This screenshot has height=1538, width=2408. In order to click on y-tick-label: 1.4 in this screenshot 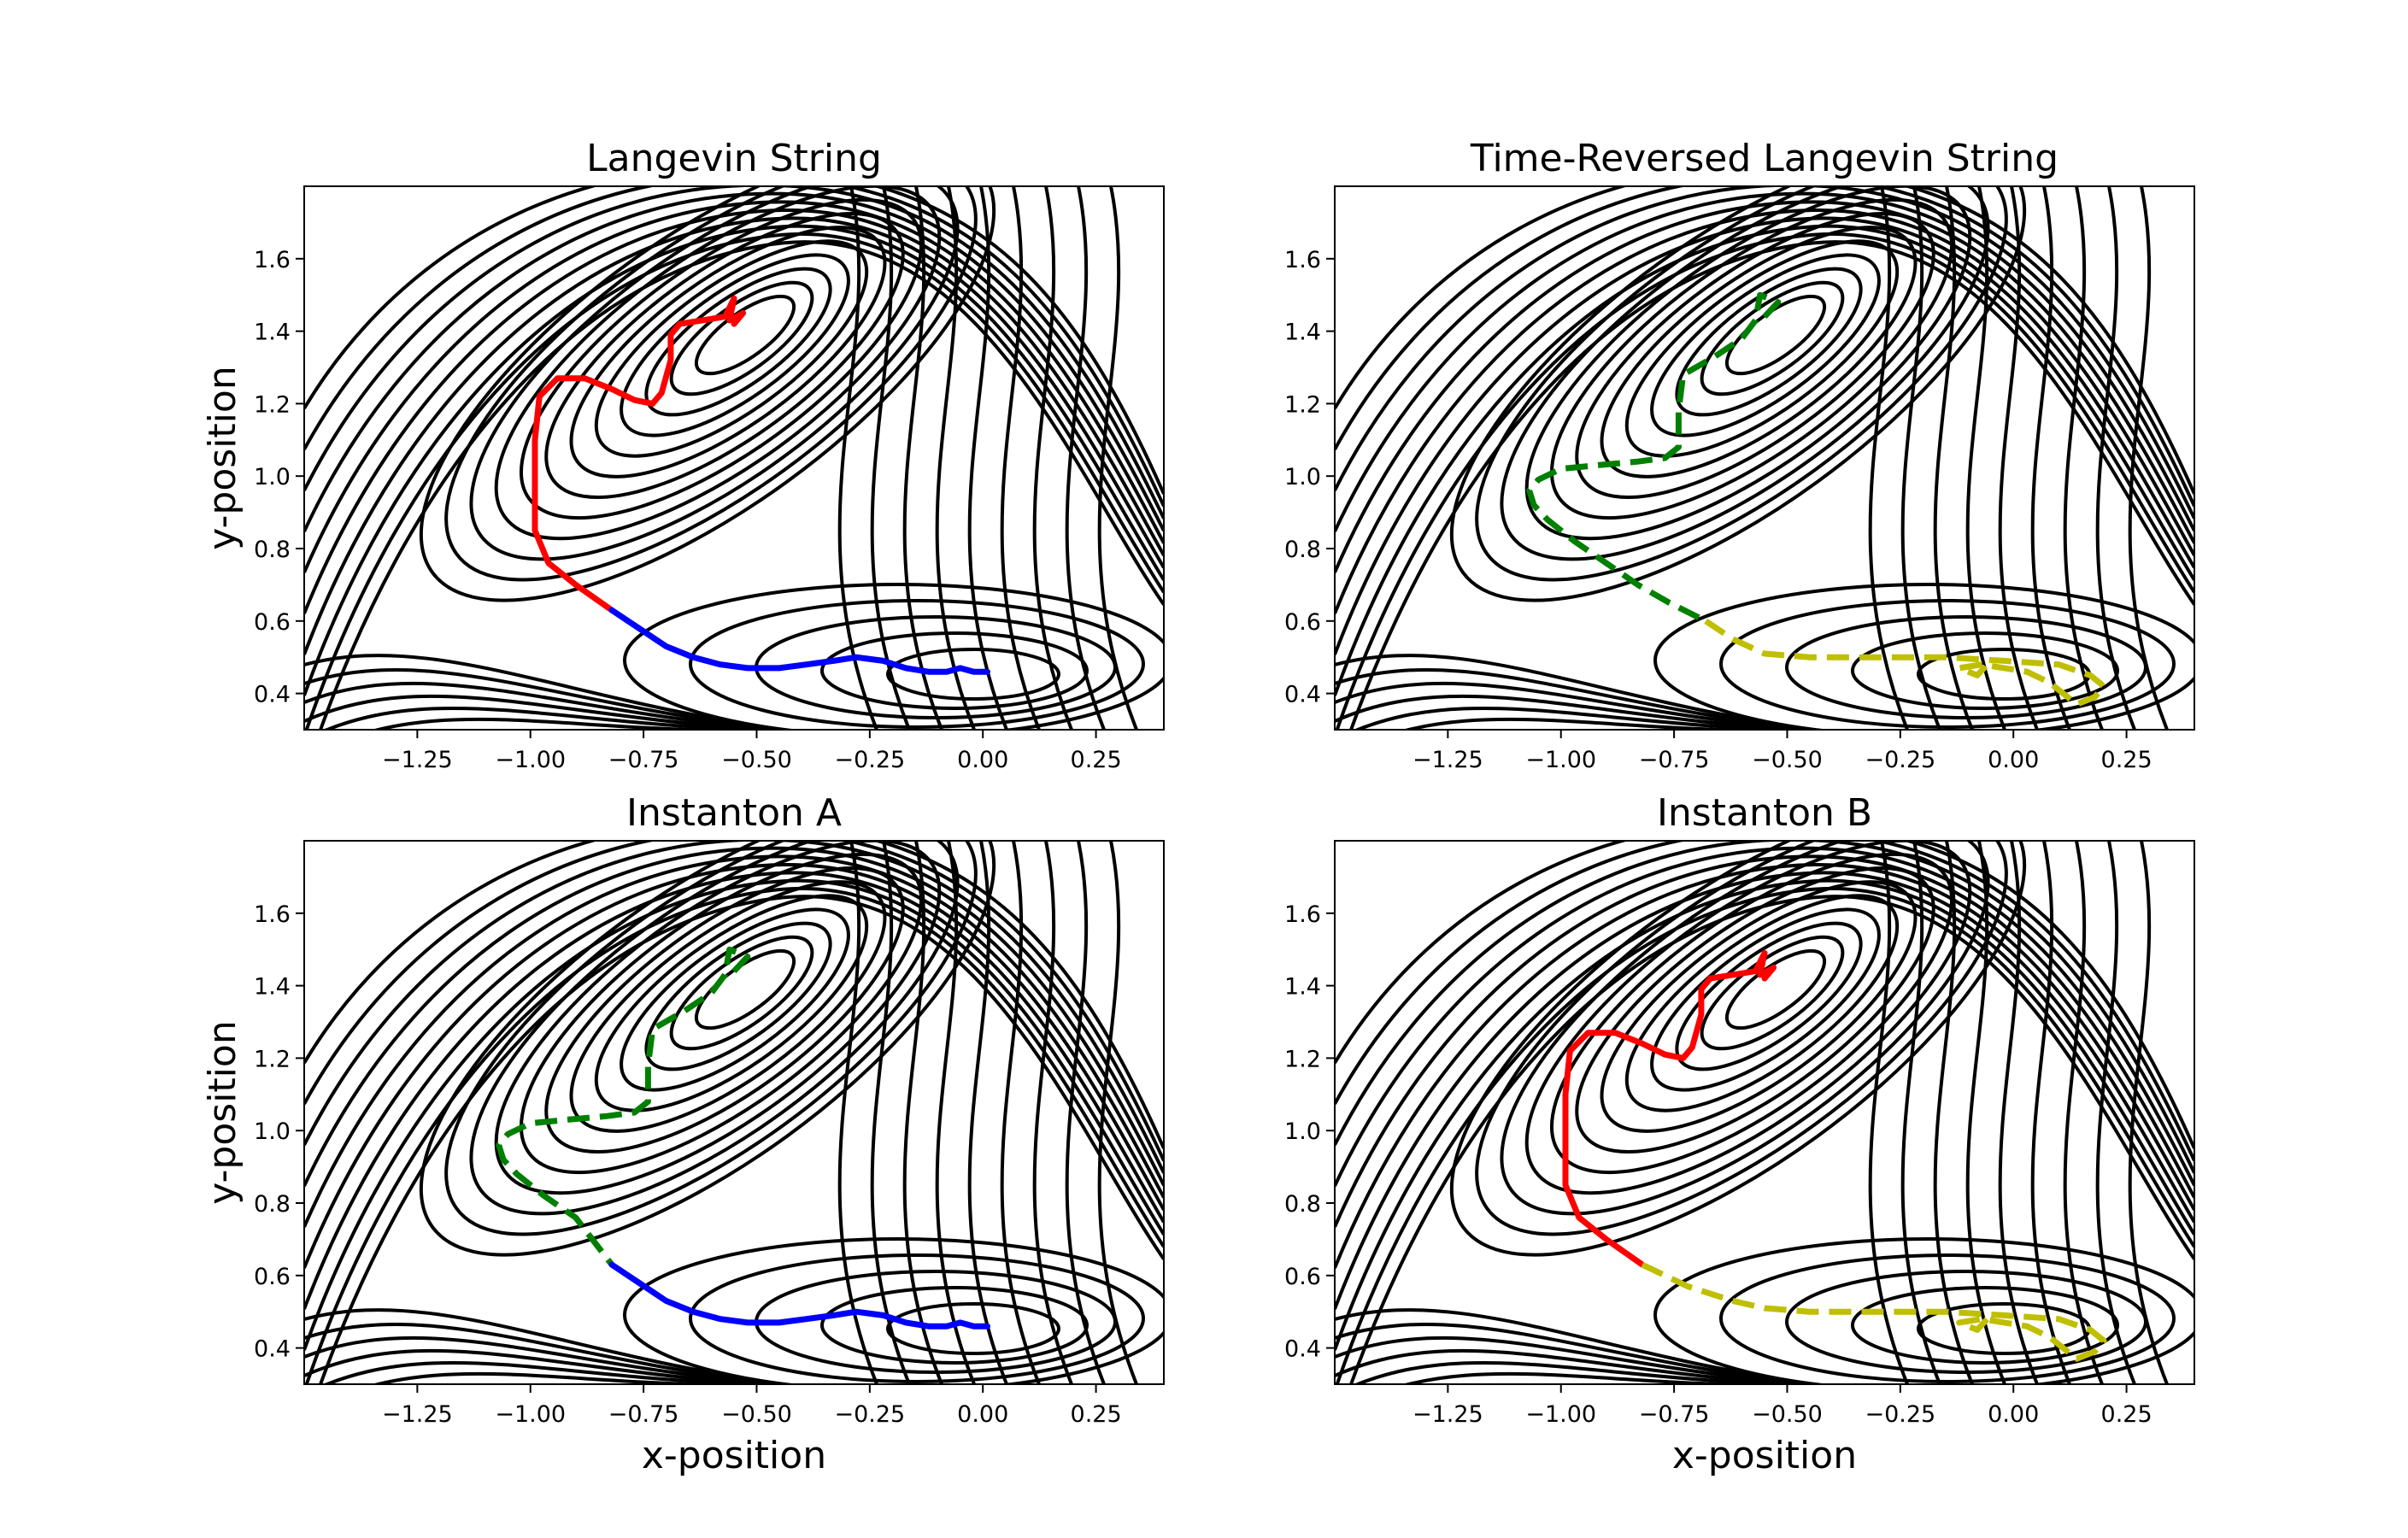, I will do `click(272, 333)`.